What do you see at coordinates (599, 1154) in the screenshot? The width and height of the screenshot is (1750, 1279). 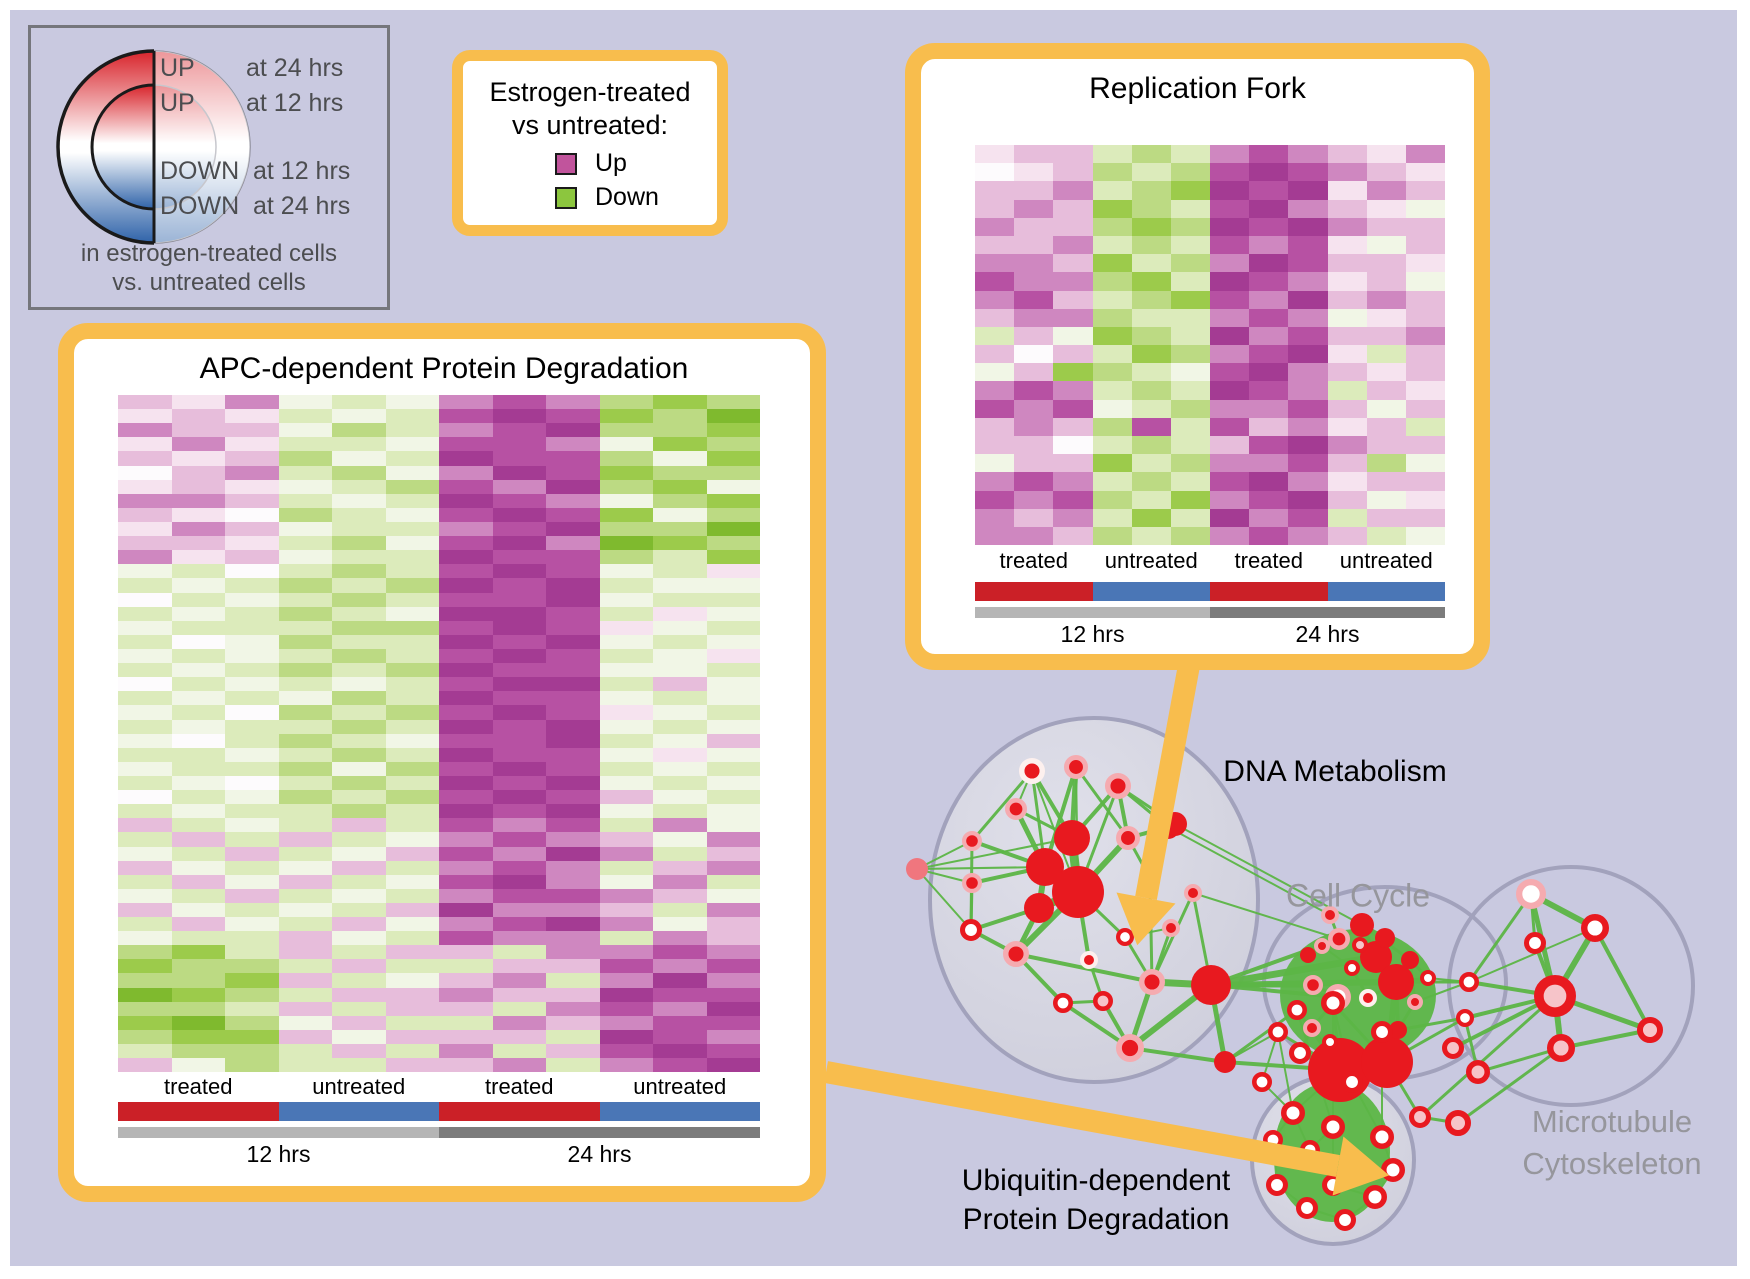 I see `time-label: 24 hrs` at bounding box center [599, 1154].